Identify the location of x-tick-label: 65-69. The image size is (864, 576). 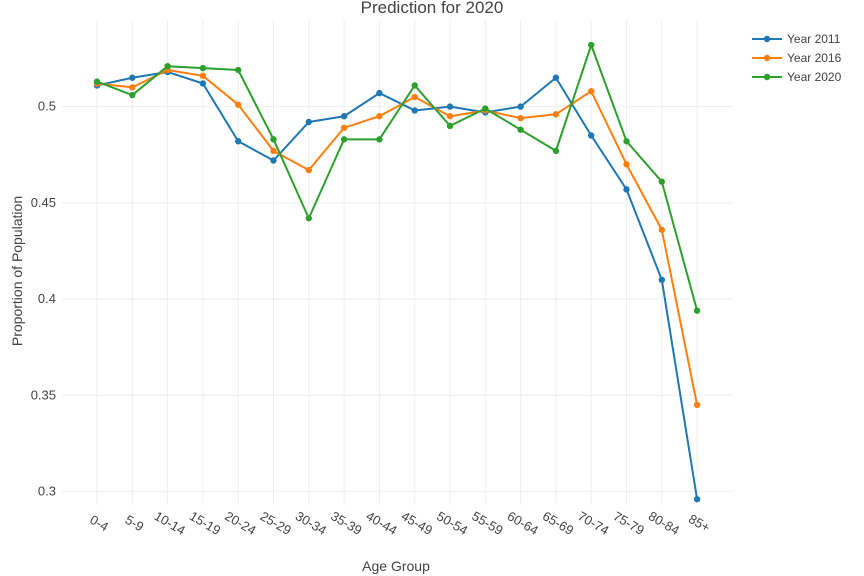
(558, 523).